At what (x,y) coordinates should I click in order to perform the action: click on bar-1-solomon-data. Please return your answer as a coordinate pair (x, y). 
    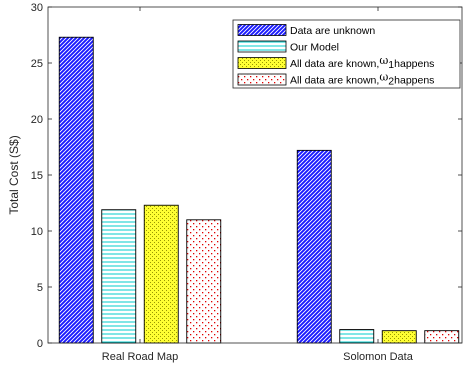
    Looking at the image, I should click on (314, 246).